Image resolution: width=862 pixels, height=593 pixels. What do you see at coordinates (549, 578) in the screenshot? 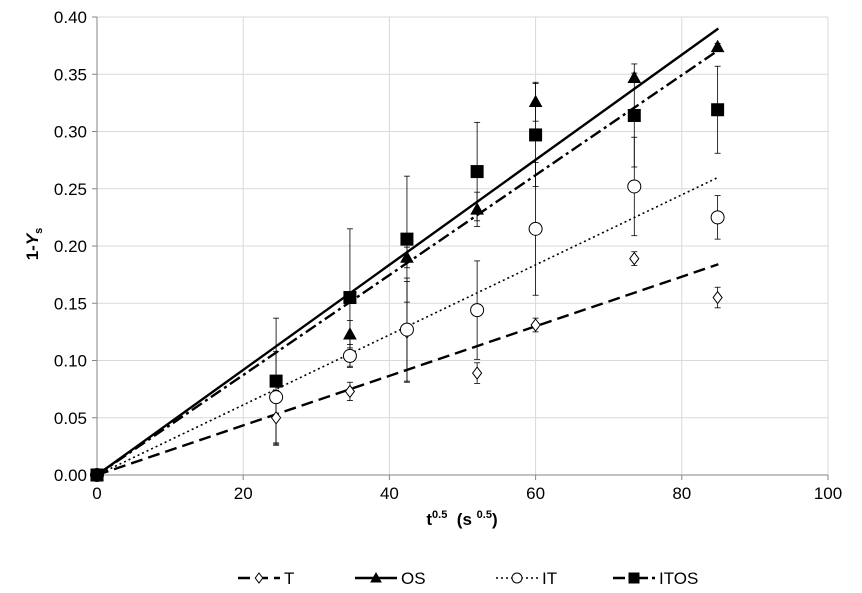
I see `legend-label-it: IT` at bounding box center [549, 578].